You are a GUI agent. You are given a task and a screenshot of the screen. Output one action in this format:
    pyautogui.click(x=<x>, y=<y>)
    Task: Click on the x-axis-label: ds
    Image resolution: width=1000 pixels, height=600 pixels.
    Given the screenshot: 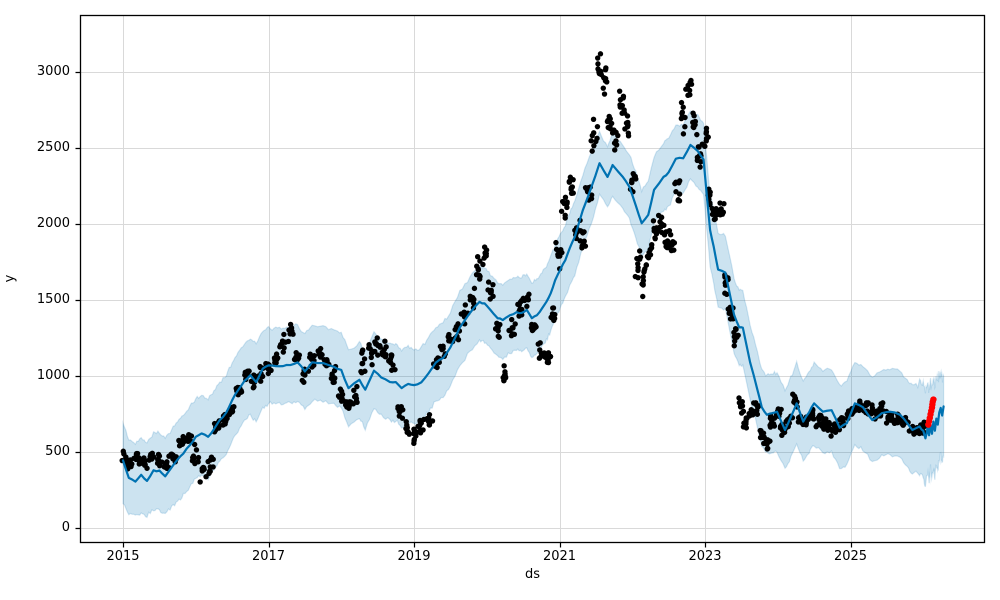 What is the action you would take?
    pyautogui.click(x=532, y=574)
    